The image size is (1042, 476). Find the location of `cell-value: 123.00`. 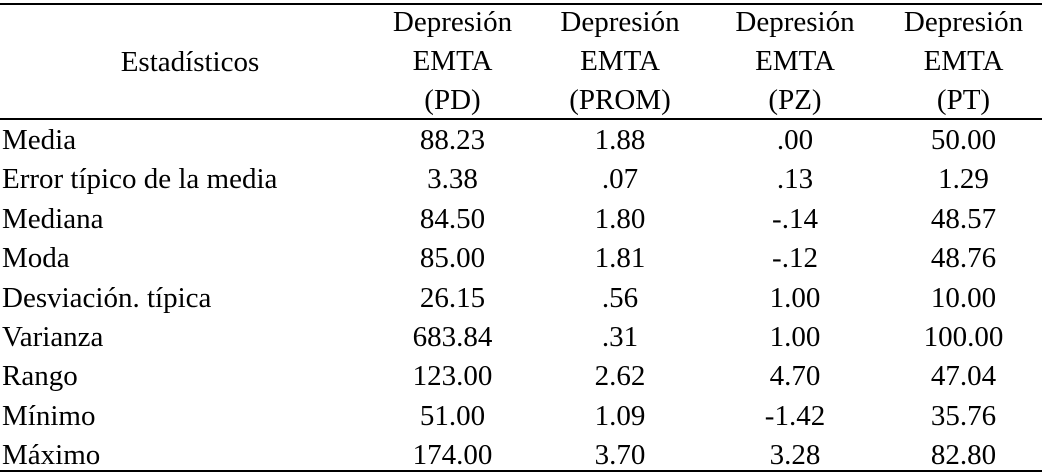

cell-value: 123.00 is located at coordinates (452, 376).